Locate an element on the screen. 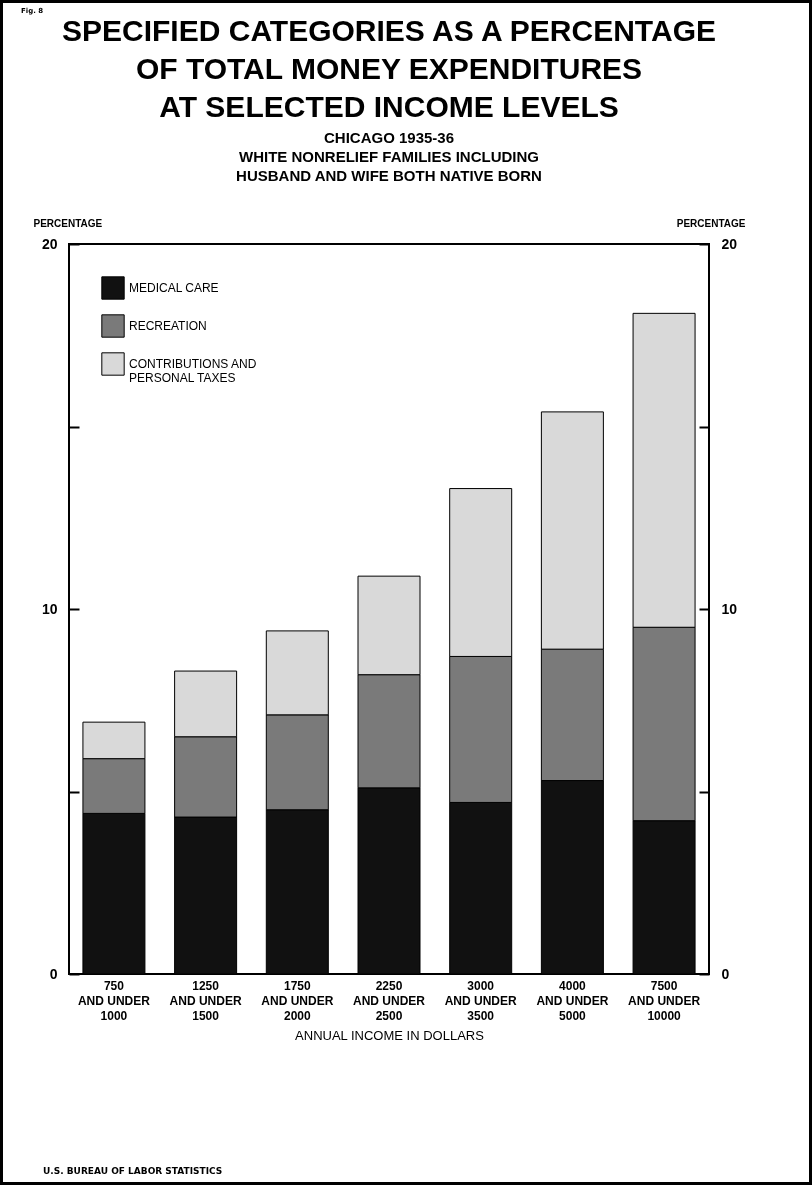  y2-tick-label: 0 is located at coordinates (725, 973).